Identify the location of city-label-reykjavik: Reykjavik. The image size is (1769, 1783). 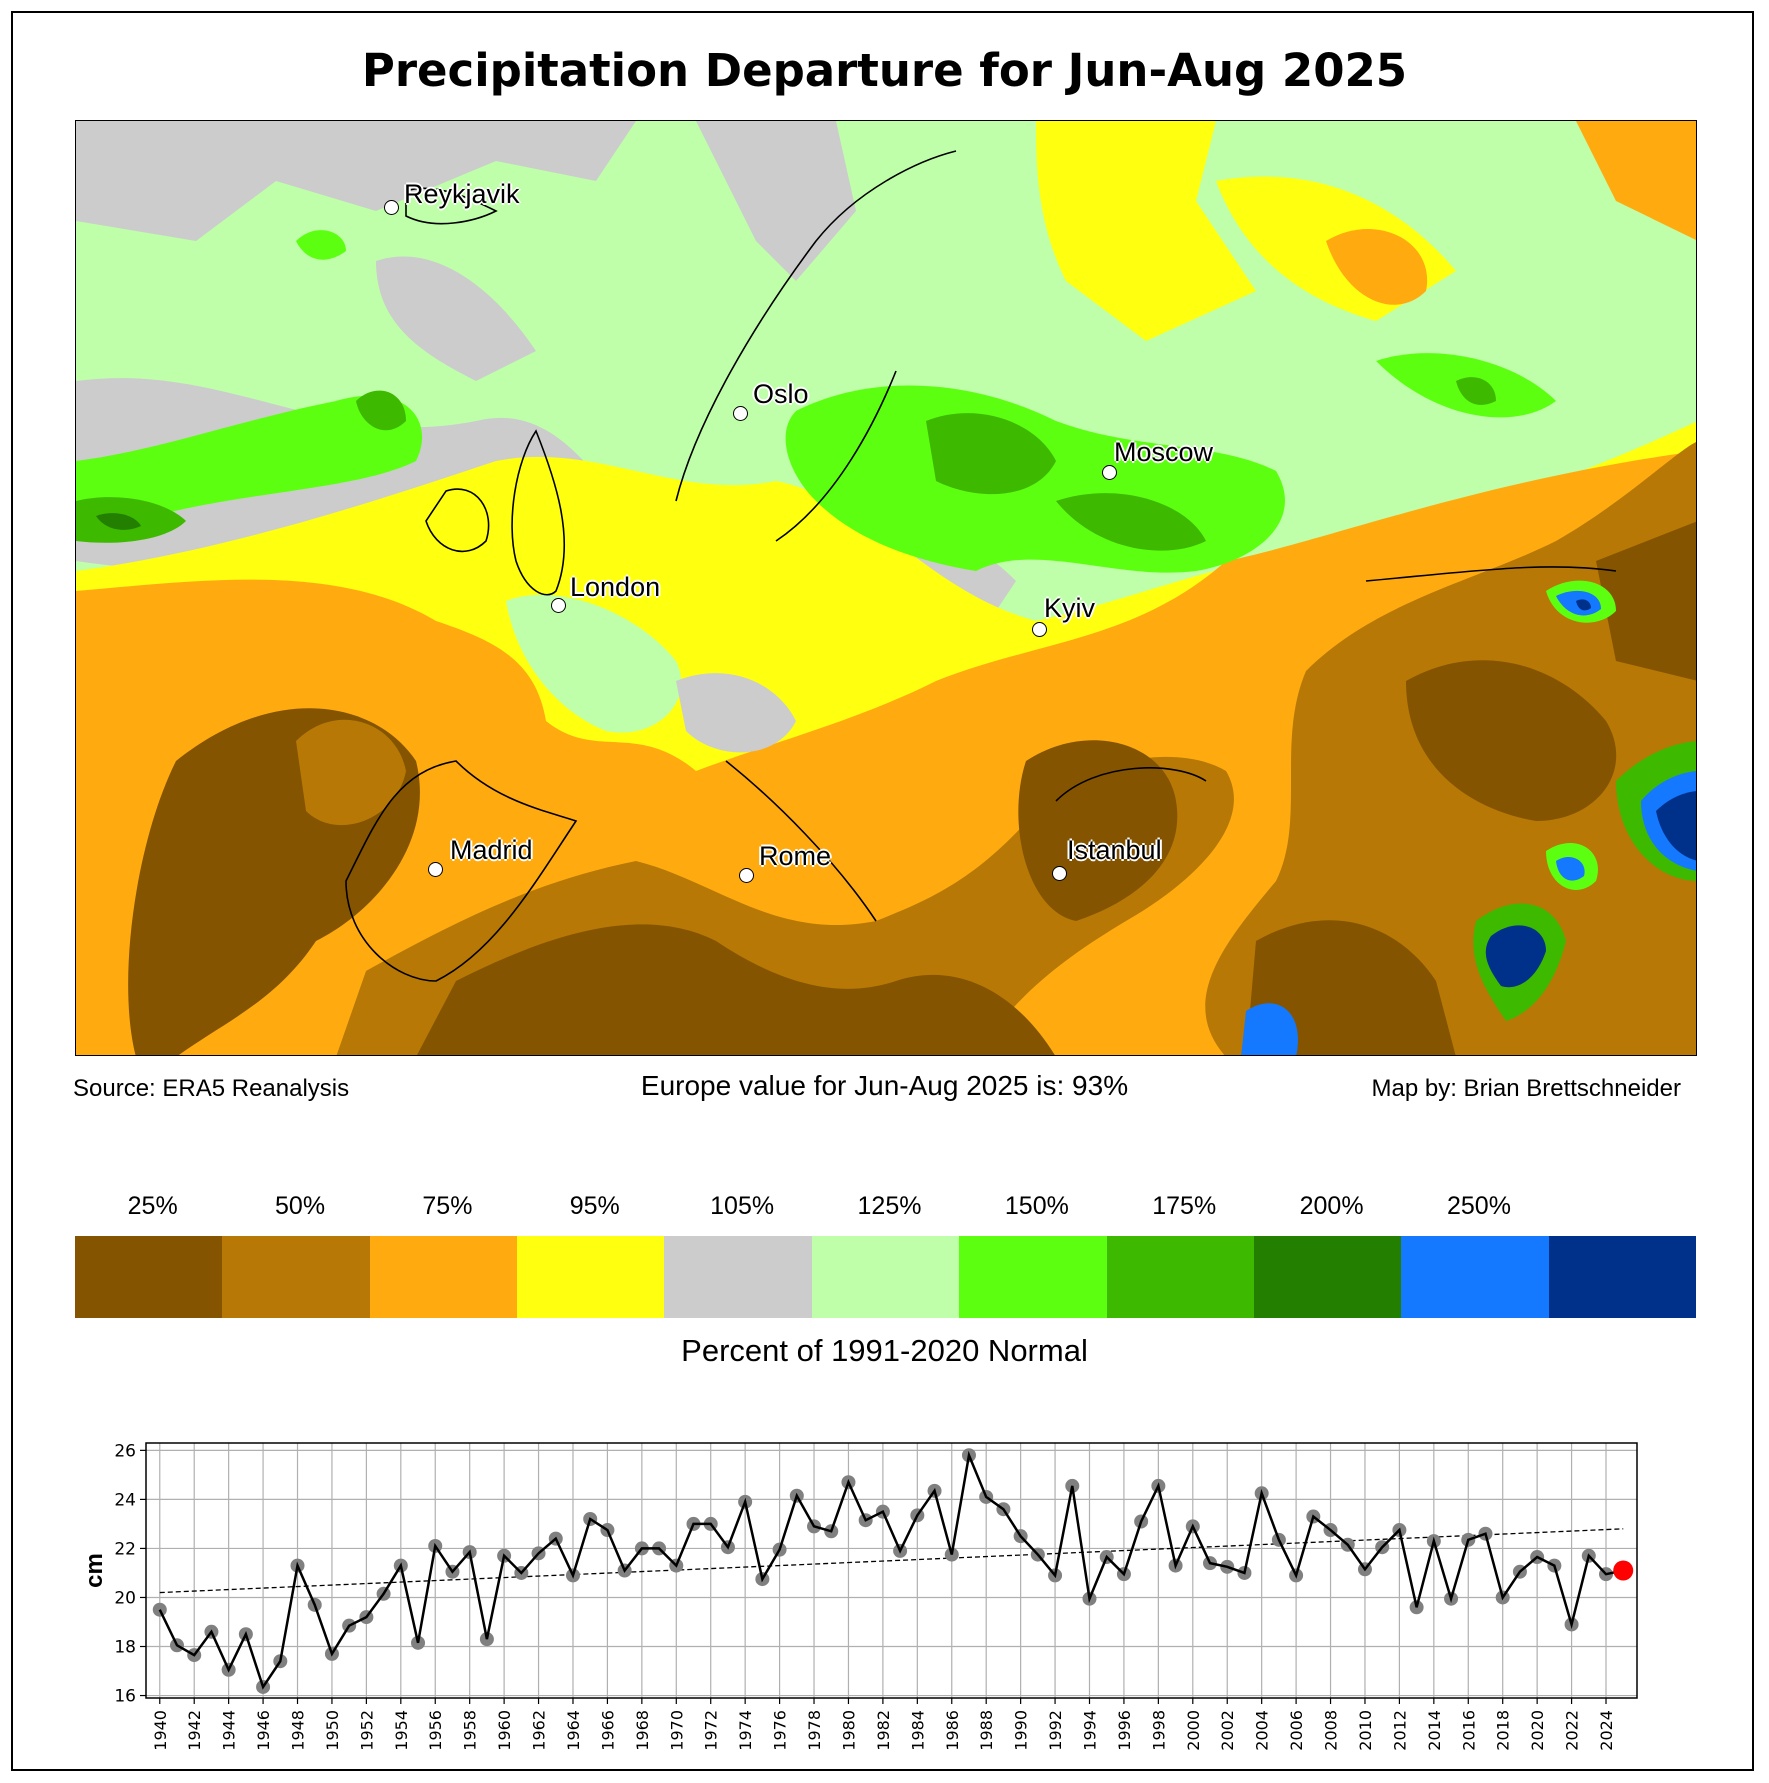
(462, 194).